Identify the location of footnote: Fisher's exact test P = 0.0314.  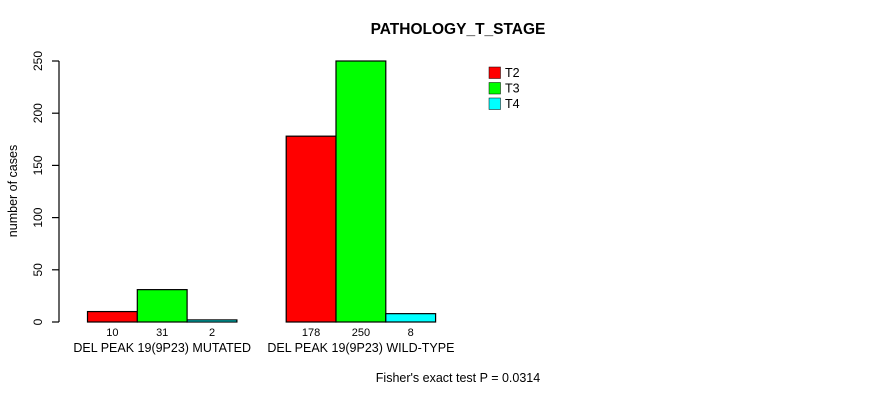
(458, 378).